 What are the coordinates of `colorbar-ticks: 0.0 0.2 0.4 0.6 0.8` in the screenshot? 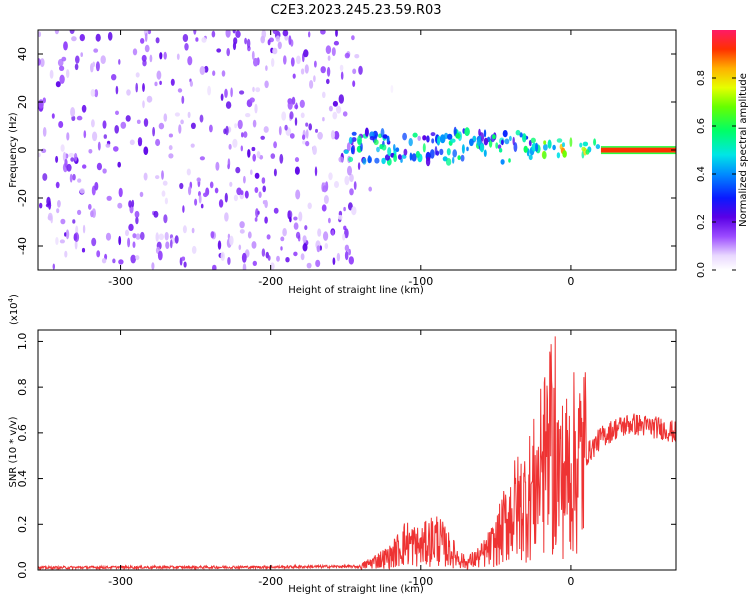 It's located at (716, 174).